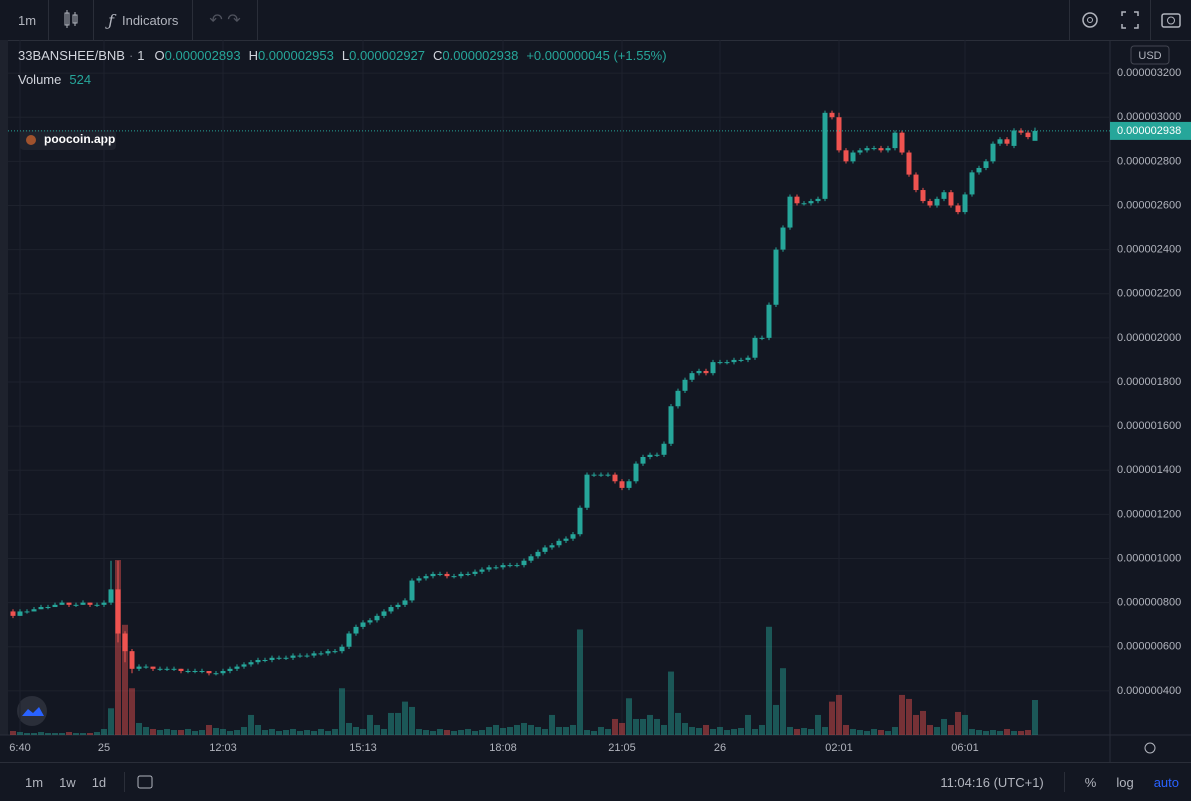 This screenshot has width=1191, height=801. What do you see at coordinates (1149, 514) in the screenshot?
I see `y-tick-label: 0.000001200` at bounding box center [1149, 514].